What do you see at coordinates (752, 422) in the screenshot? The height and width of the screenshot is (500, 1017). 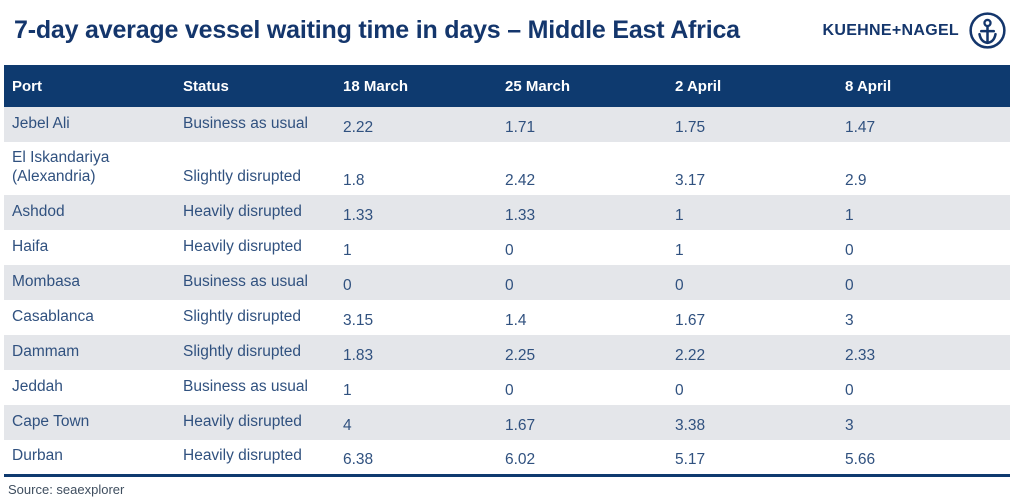 I see `value-cell: 3.38` at bounding box center [752, 422].